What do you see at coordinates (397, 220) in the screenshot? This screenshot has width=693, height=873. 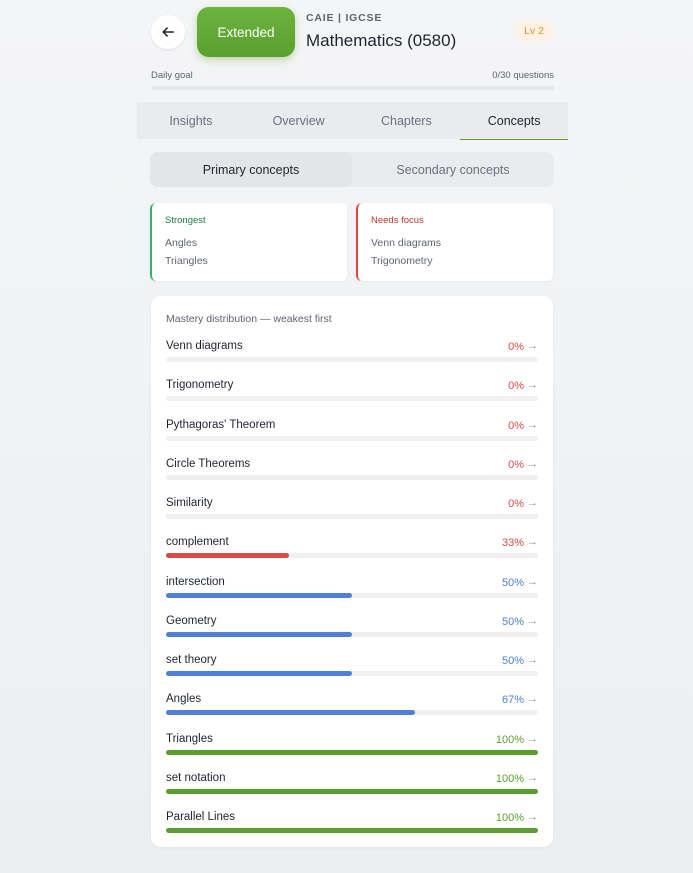 I see `needs-focus-title: Needs focus` at bounding box center [397, 220].